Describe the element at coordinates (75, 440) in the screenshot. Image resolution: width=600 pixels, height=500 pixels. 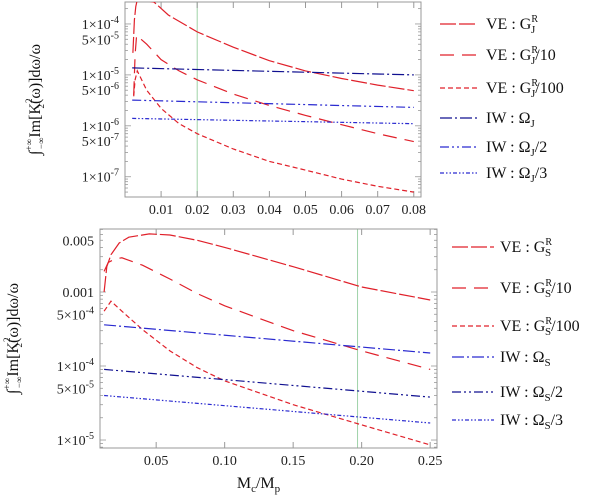
I see `y-tick-label: 1×10⁻⁵` at that location.